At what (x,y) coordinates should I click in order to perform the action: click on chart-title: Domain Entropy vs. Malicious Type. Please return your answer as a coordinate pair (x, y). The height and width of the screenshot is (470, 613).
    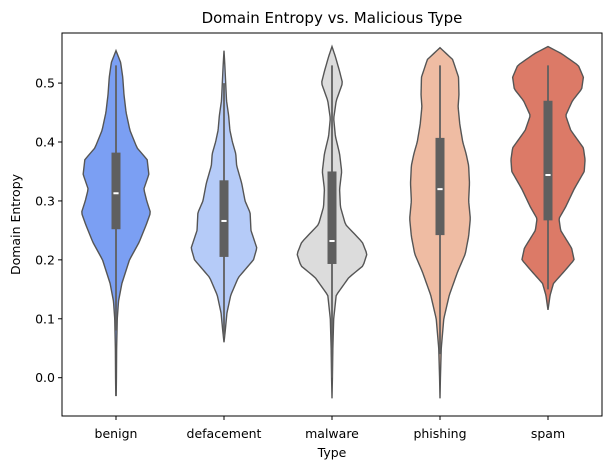
    Looking at the image, I should click on (332, 18).